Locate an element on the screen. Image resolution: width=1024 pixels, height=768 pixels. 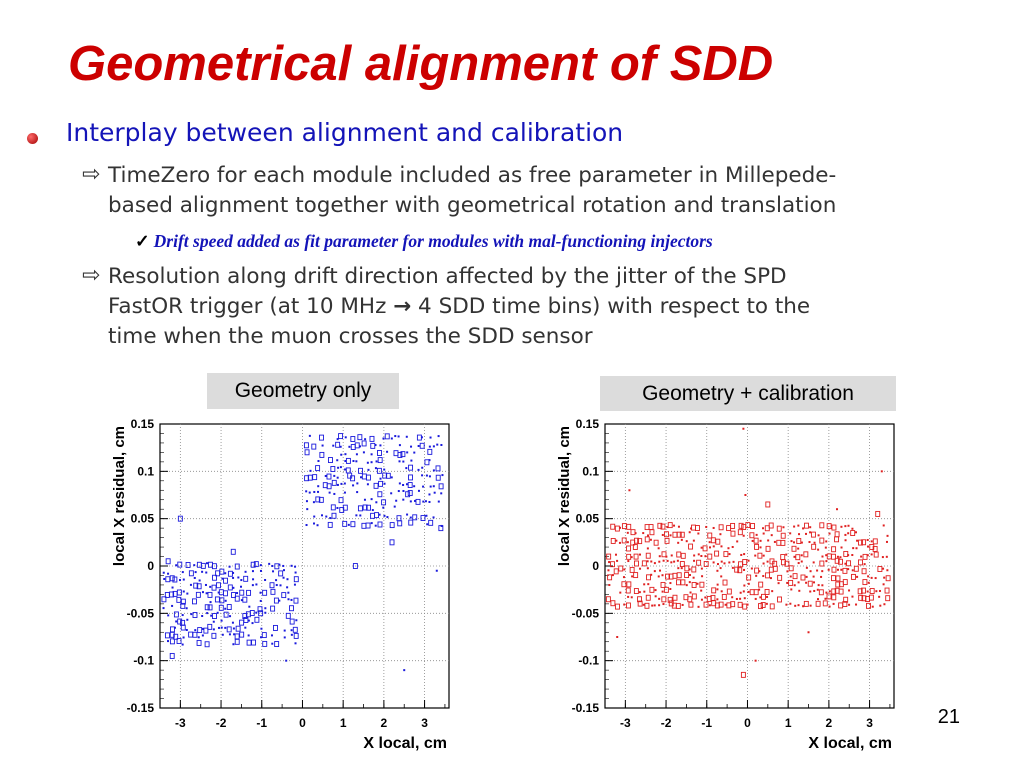
data-points is located at coordinates (748, 552).